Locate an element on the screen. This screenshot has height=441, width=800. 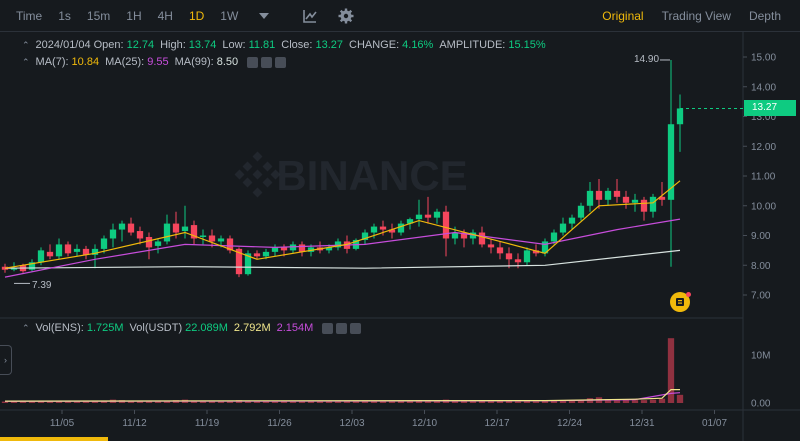
interval-4h: 4H is located at coordinates (165, 15).